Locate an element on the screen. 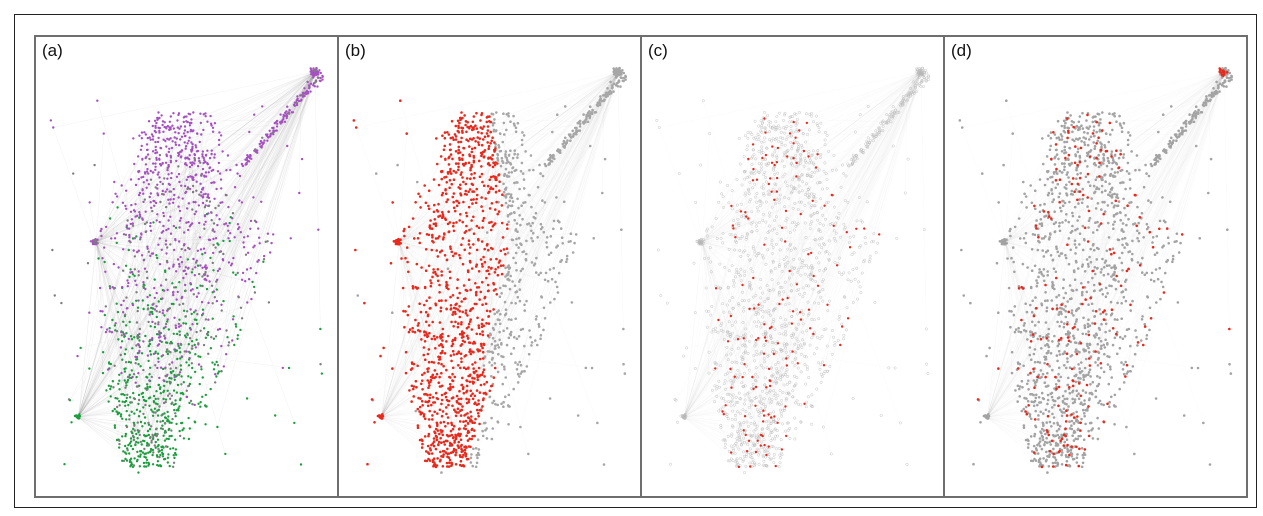 This screenshot has height=516, width=1263. panel-label-d: (d) is located at coordinates (961, 50).